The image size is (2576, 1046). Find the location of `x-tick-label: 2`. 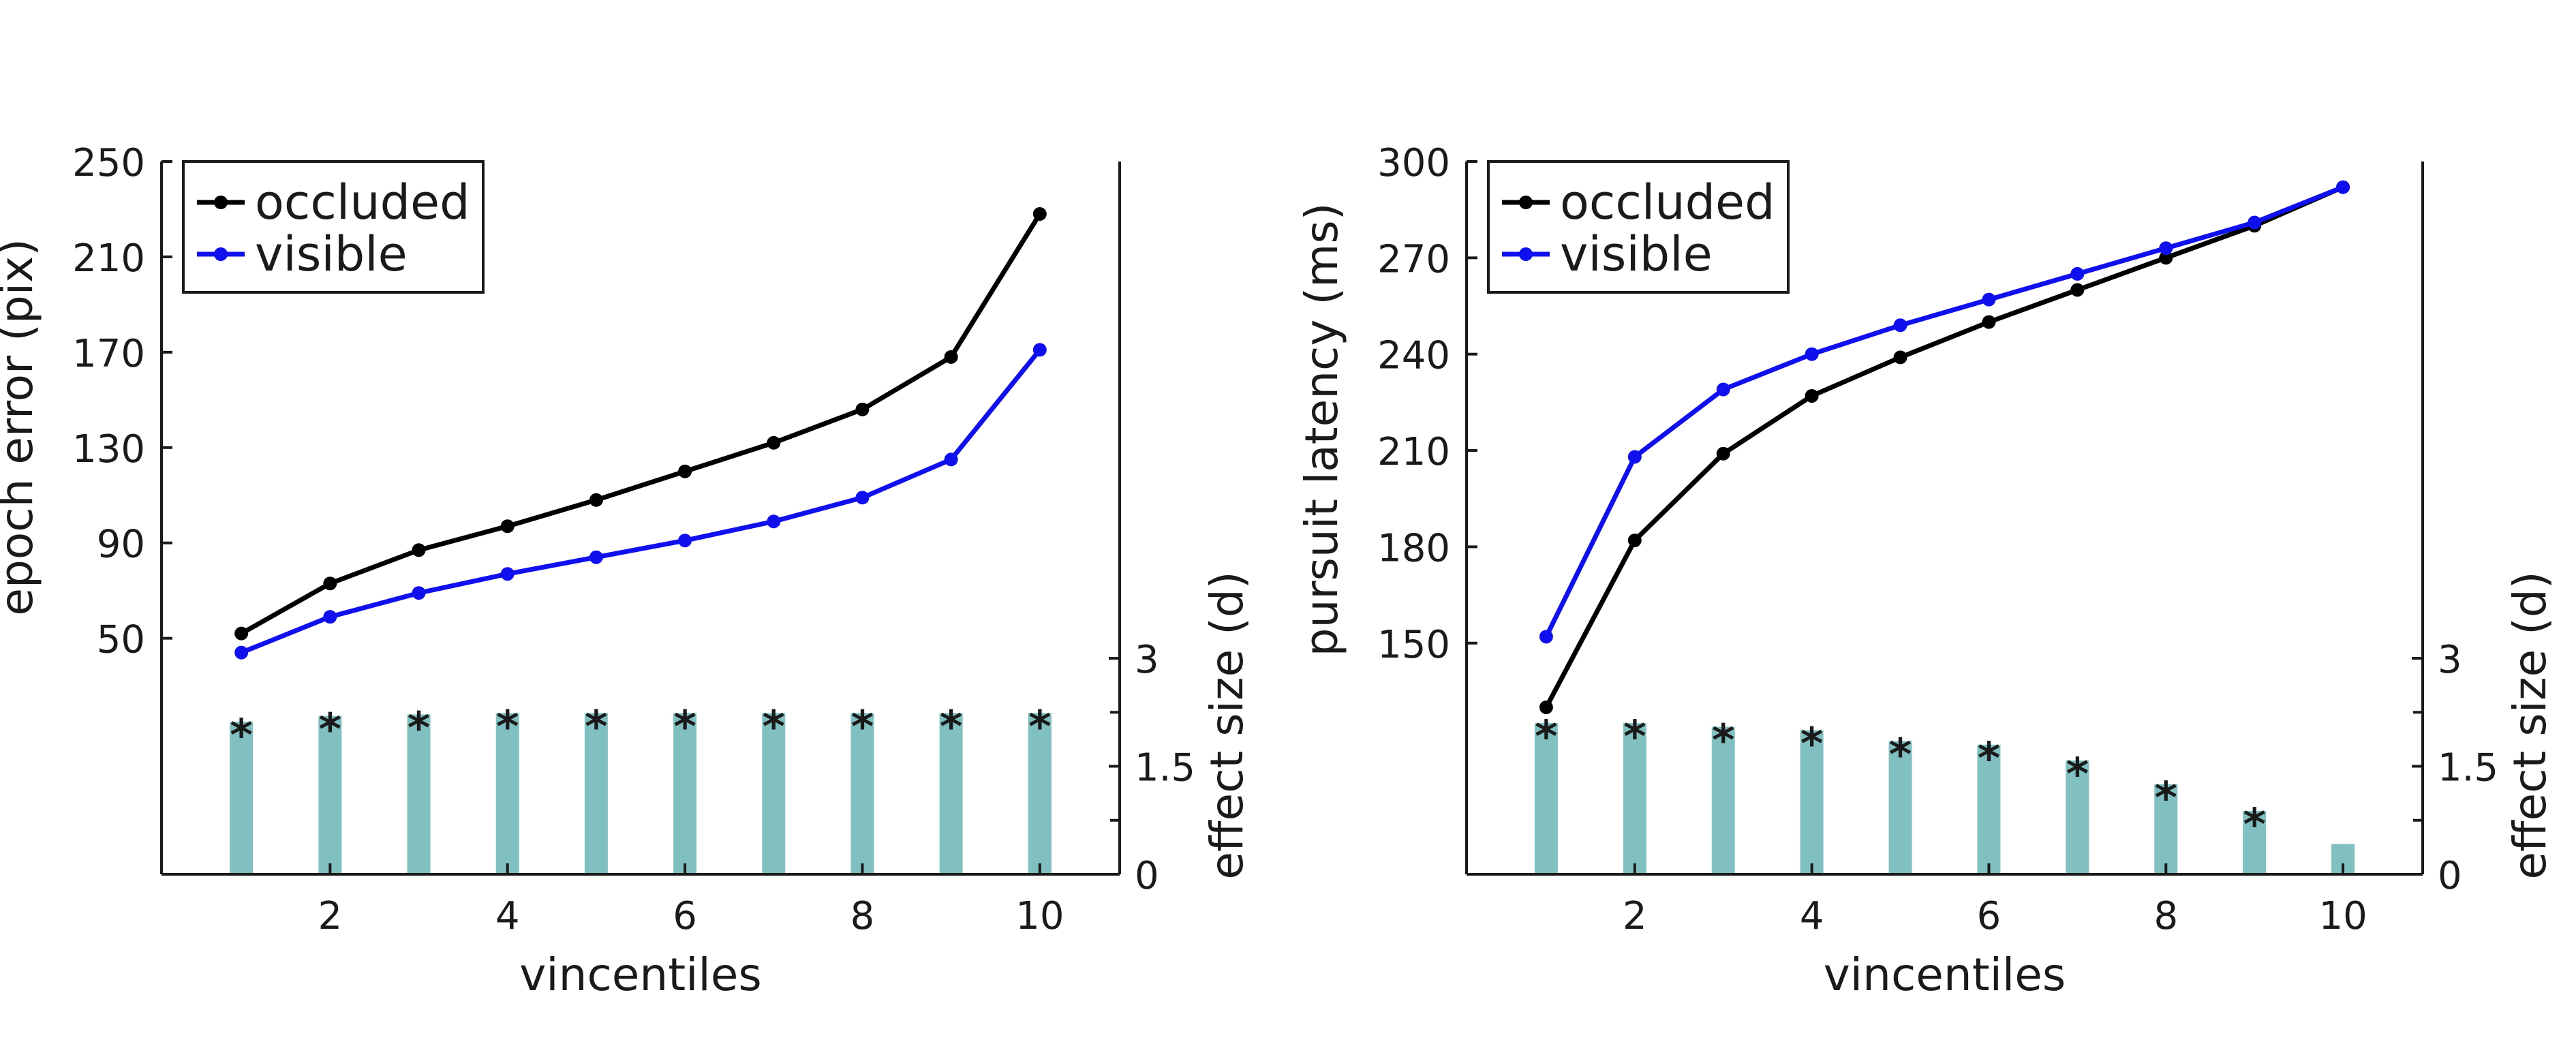

x-tick-label: 2 is located at coordinates (1635, 916).